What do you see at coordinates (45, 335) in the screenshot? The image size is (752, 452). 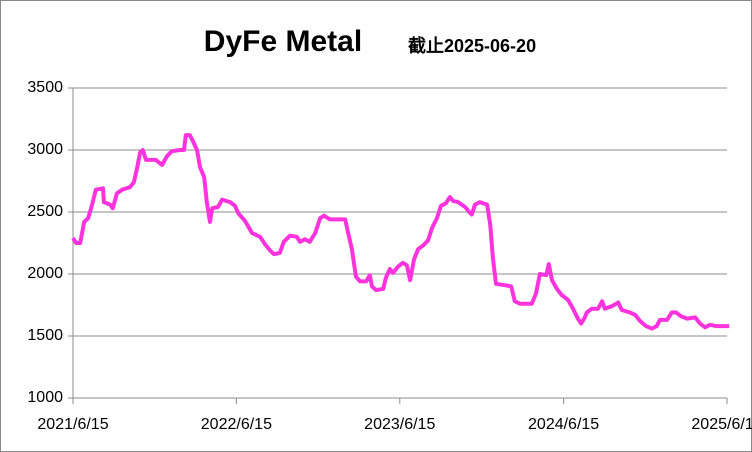 I see `y-tick-label: 1500` at bounding box center [45, 335].